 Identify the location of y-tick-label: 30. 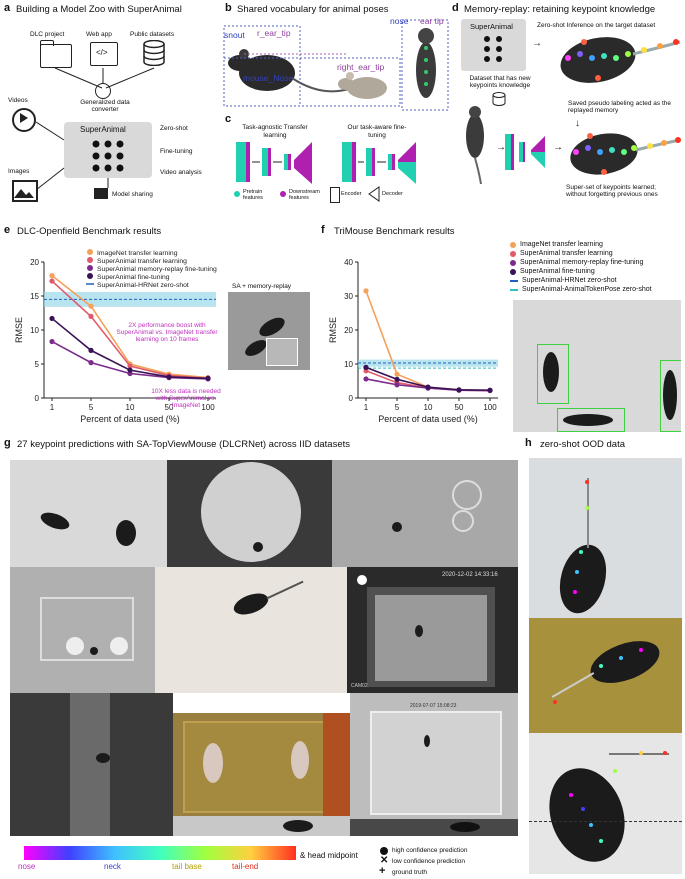
(348, 296).